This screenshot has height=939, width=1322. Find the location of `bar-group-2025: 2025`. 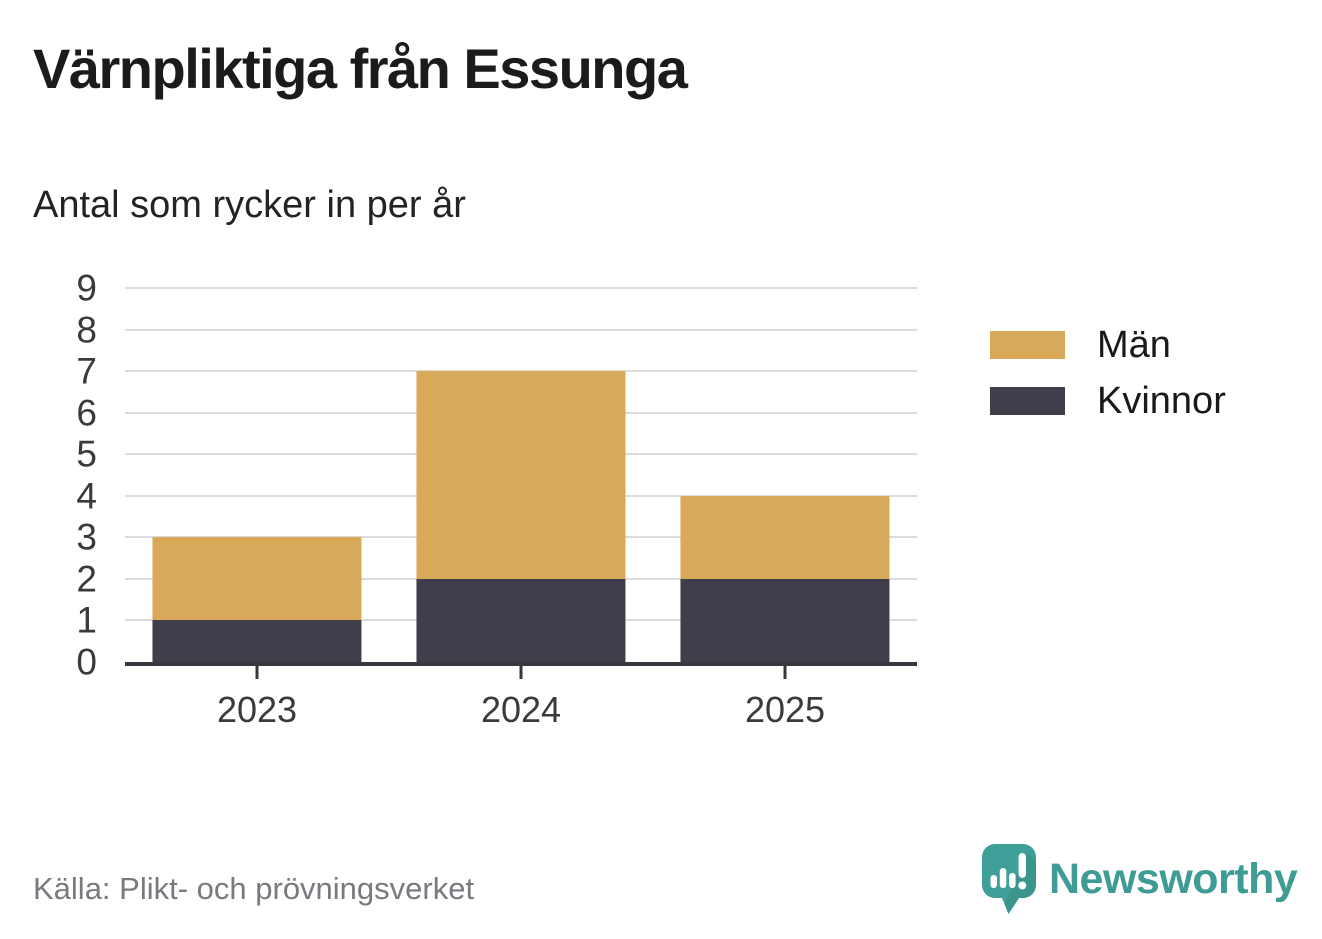

bar-group-2025: 2025 is located at coordinates (785, 508).